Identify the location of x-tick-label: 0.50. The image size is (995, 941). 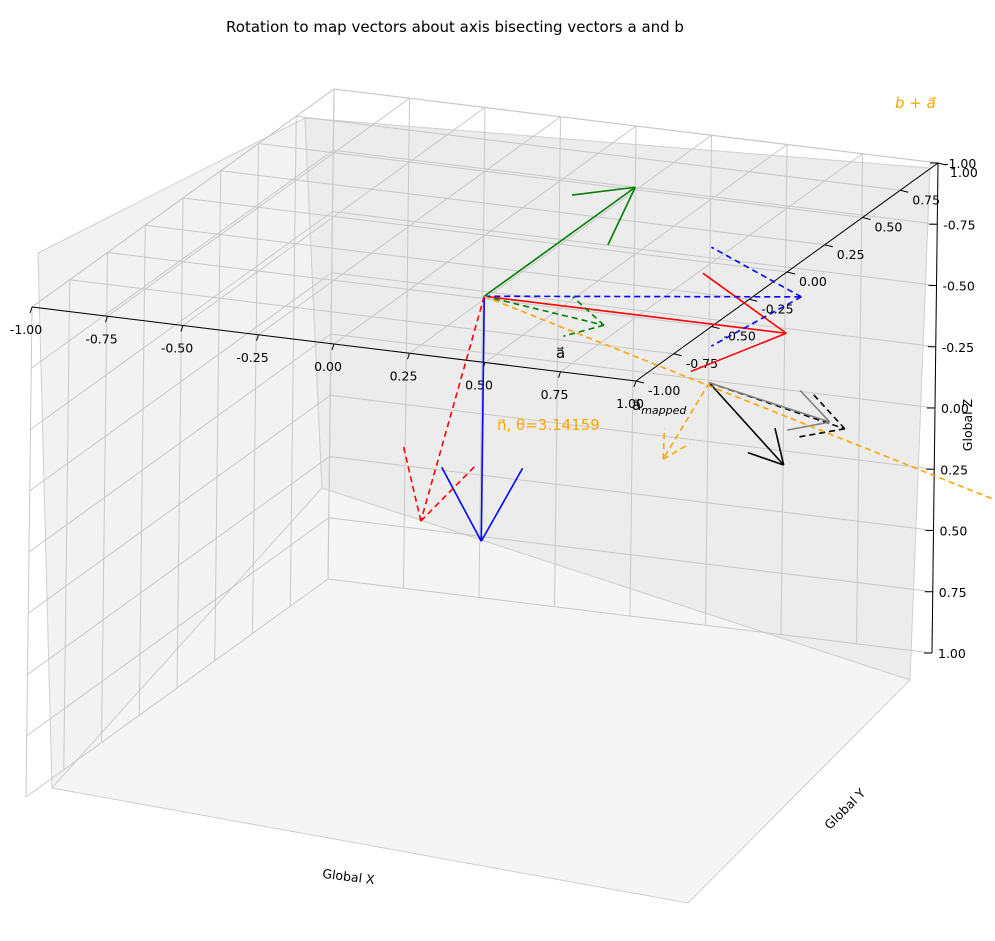
(479, 385).